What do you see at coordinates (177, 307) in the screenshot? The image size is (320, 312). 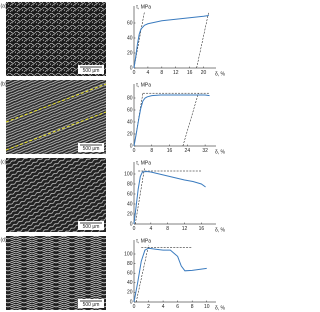 I see `x-tick-label: 6` at bounding box center [177, 307].